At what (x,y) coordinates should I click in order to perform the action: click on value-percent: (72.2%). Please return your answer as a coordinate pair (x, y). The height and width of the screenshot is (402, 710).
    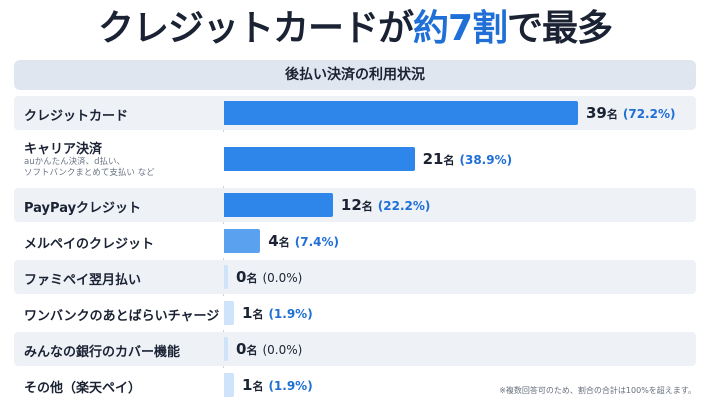
    Looking at the image, I should click on (649, 114).